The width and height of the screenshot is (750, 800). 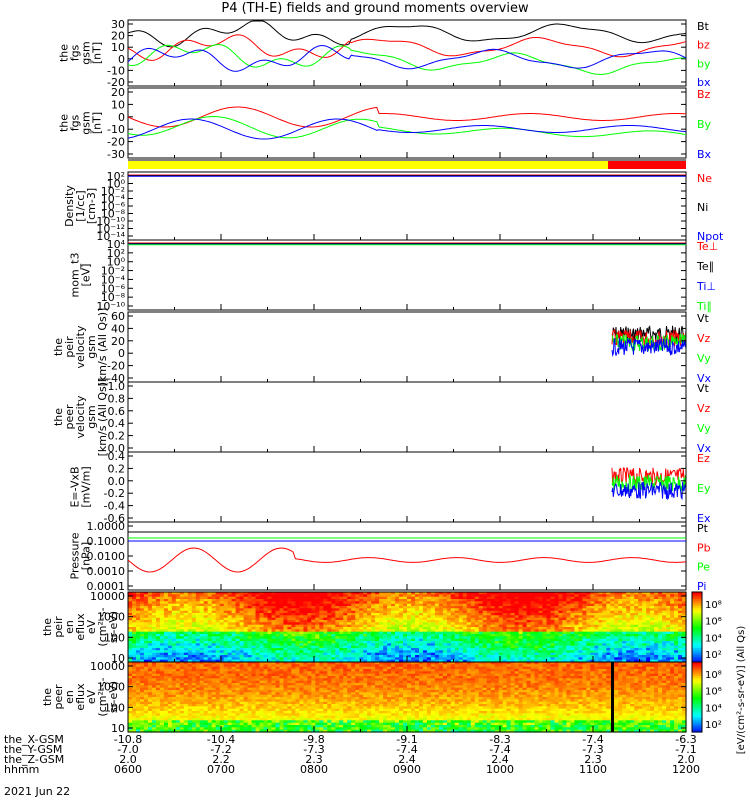 I want to click on y-tick-label: 10, so click(x=118, y=104).